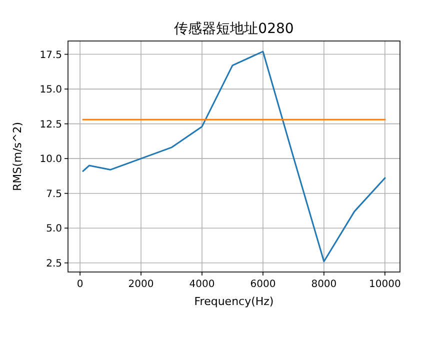  What do you see at coordinates (51, 160) in the screenshot?
I see `y-tick-label: 10.0` at bounding box center [51, 160].